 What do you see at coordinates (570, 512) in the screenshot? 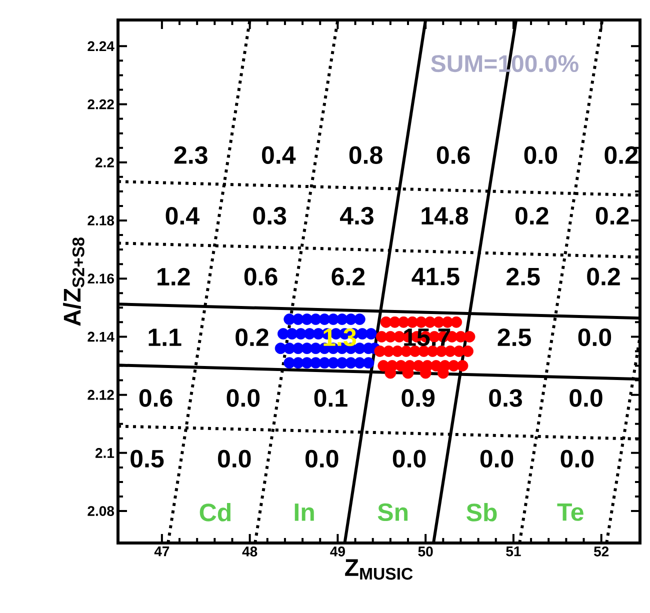
I see `annotation: Te` at bounding box center [570, 512].